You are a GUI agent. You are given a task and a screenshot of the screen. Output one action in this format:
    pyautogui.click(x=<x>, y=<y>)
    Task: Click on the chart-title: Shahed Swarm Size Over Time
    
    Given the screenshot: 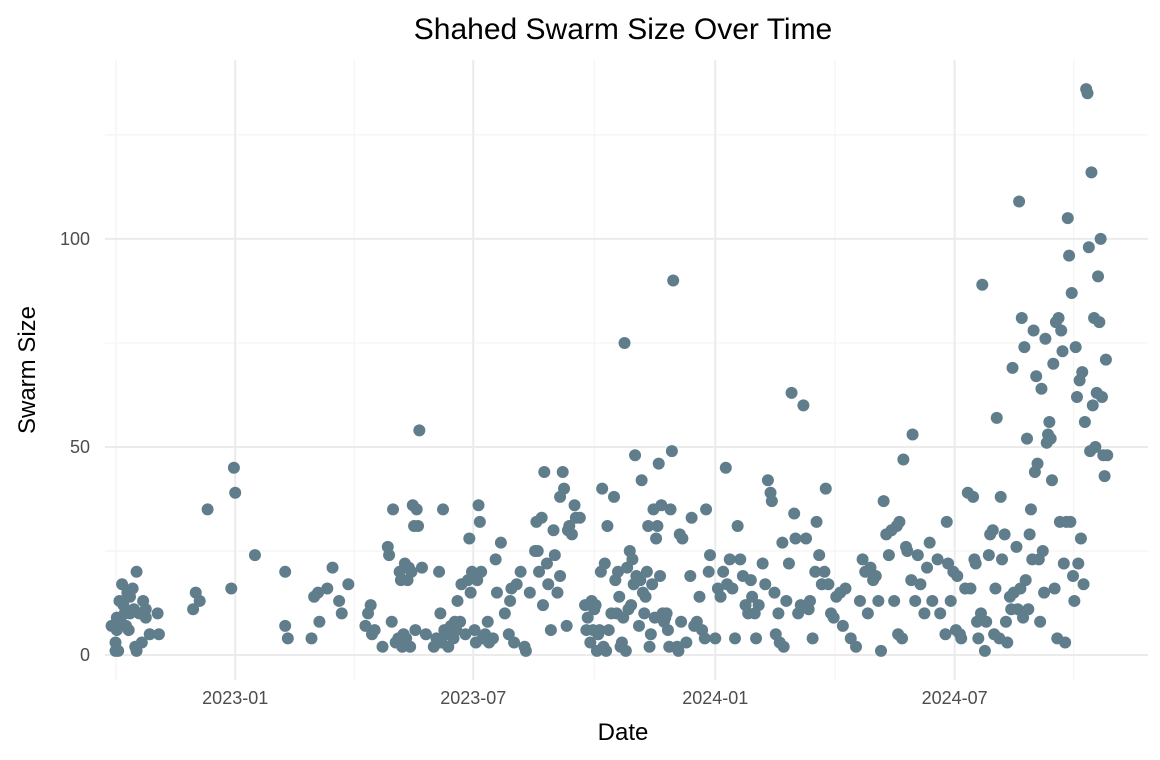 What is the action you would take?
    pyautogui.click(x=623, y=29)
    